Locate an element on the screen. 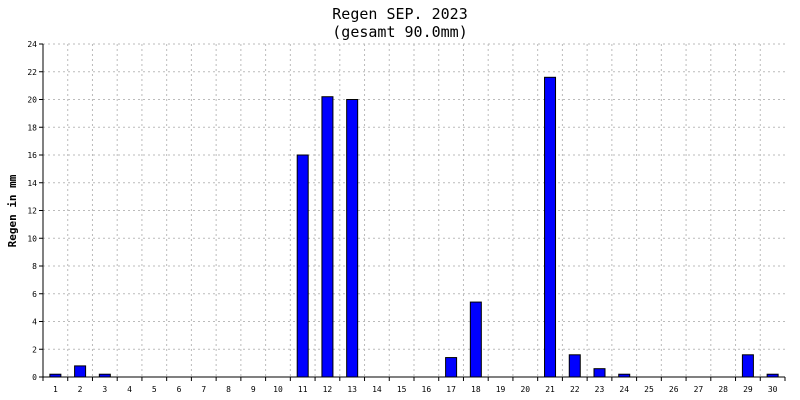 The height and width of the screenshot is (400, 800). x-tick-label: 6 is located at coordinates (179, 389).